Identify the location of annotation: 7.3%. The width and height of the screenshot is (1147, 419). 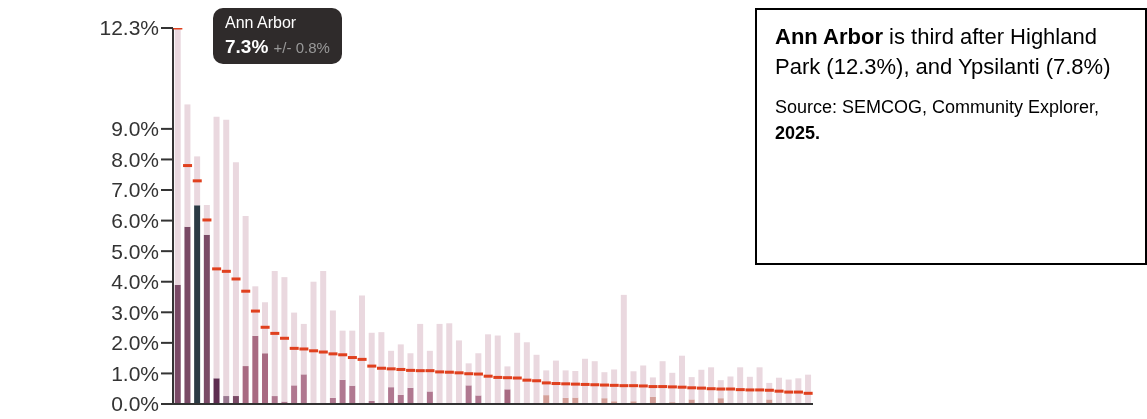
(247, 46).